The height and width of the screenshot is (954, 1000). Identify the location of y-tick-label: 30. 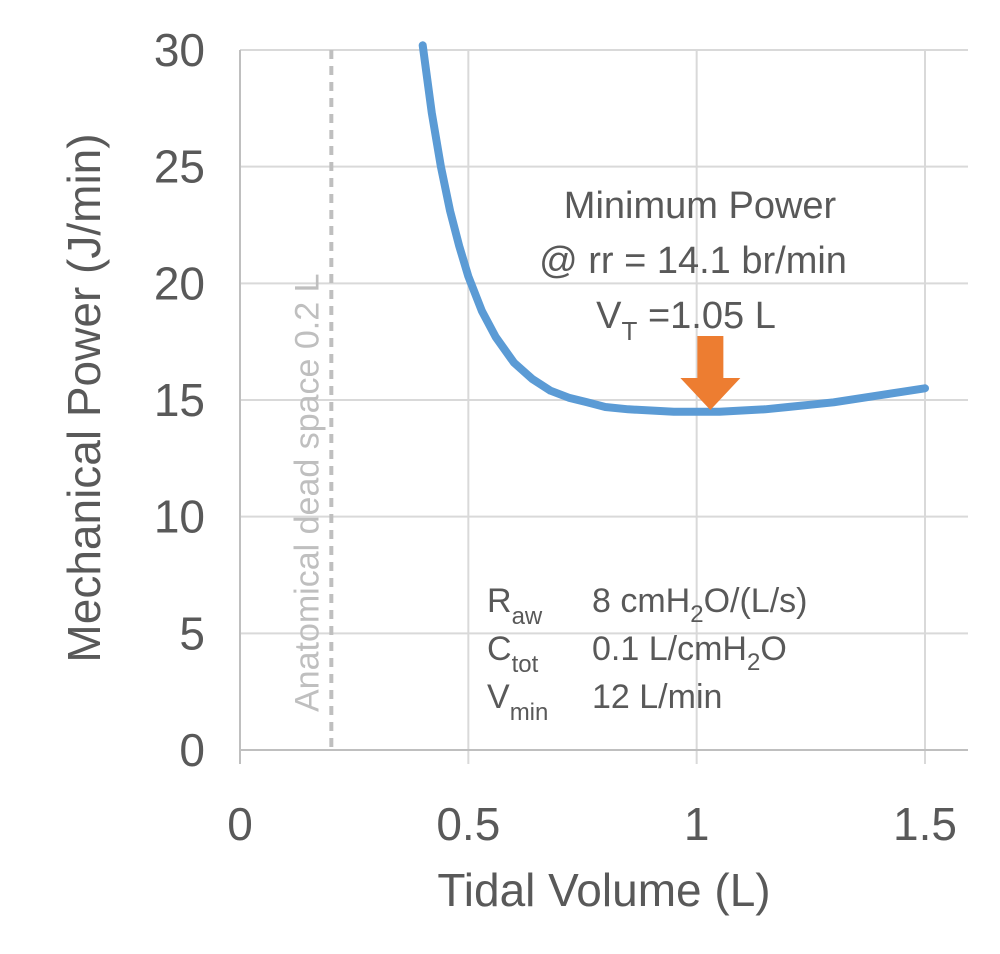
(179, 50).